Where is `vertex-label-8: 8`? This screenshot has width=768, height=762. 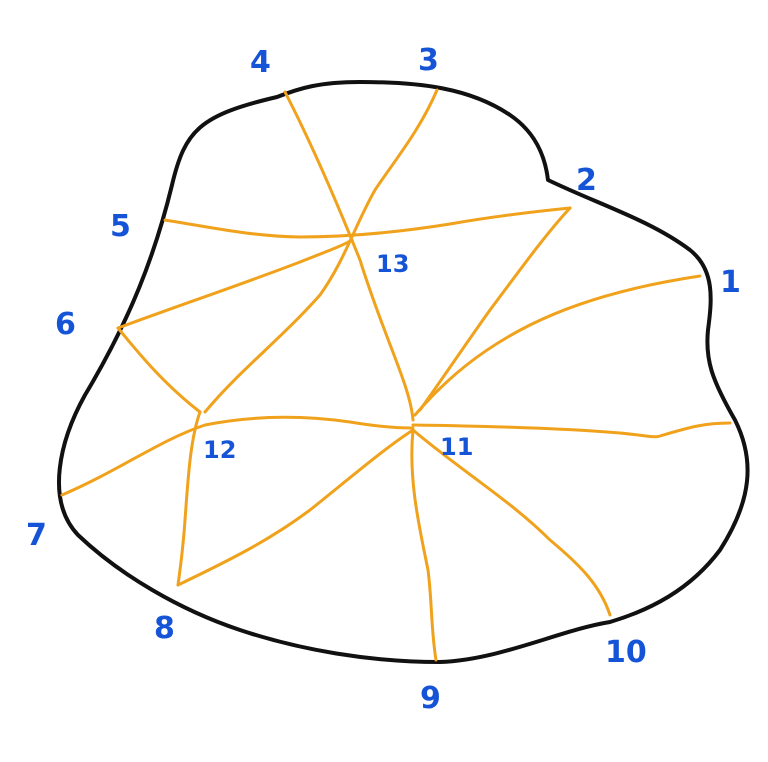
vertex-label-8: 8 is located at coordinates (164, 628).